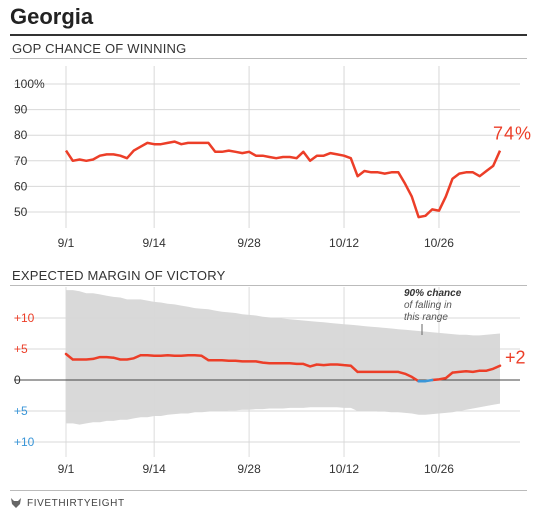  I want to click on chart2-title: EXPECTED MARGIN OF VICTORY, so click(119, 275).